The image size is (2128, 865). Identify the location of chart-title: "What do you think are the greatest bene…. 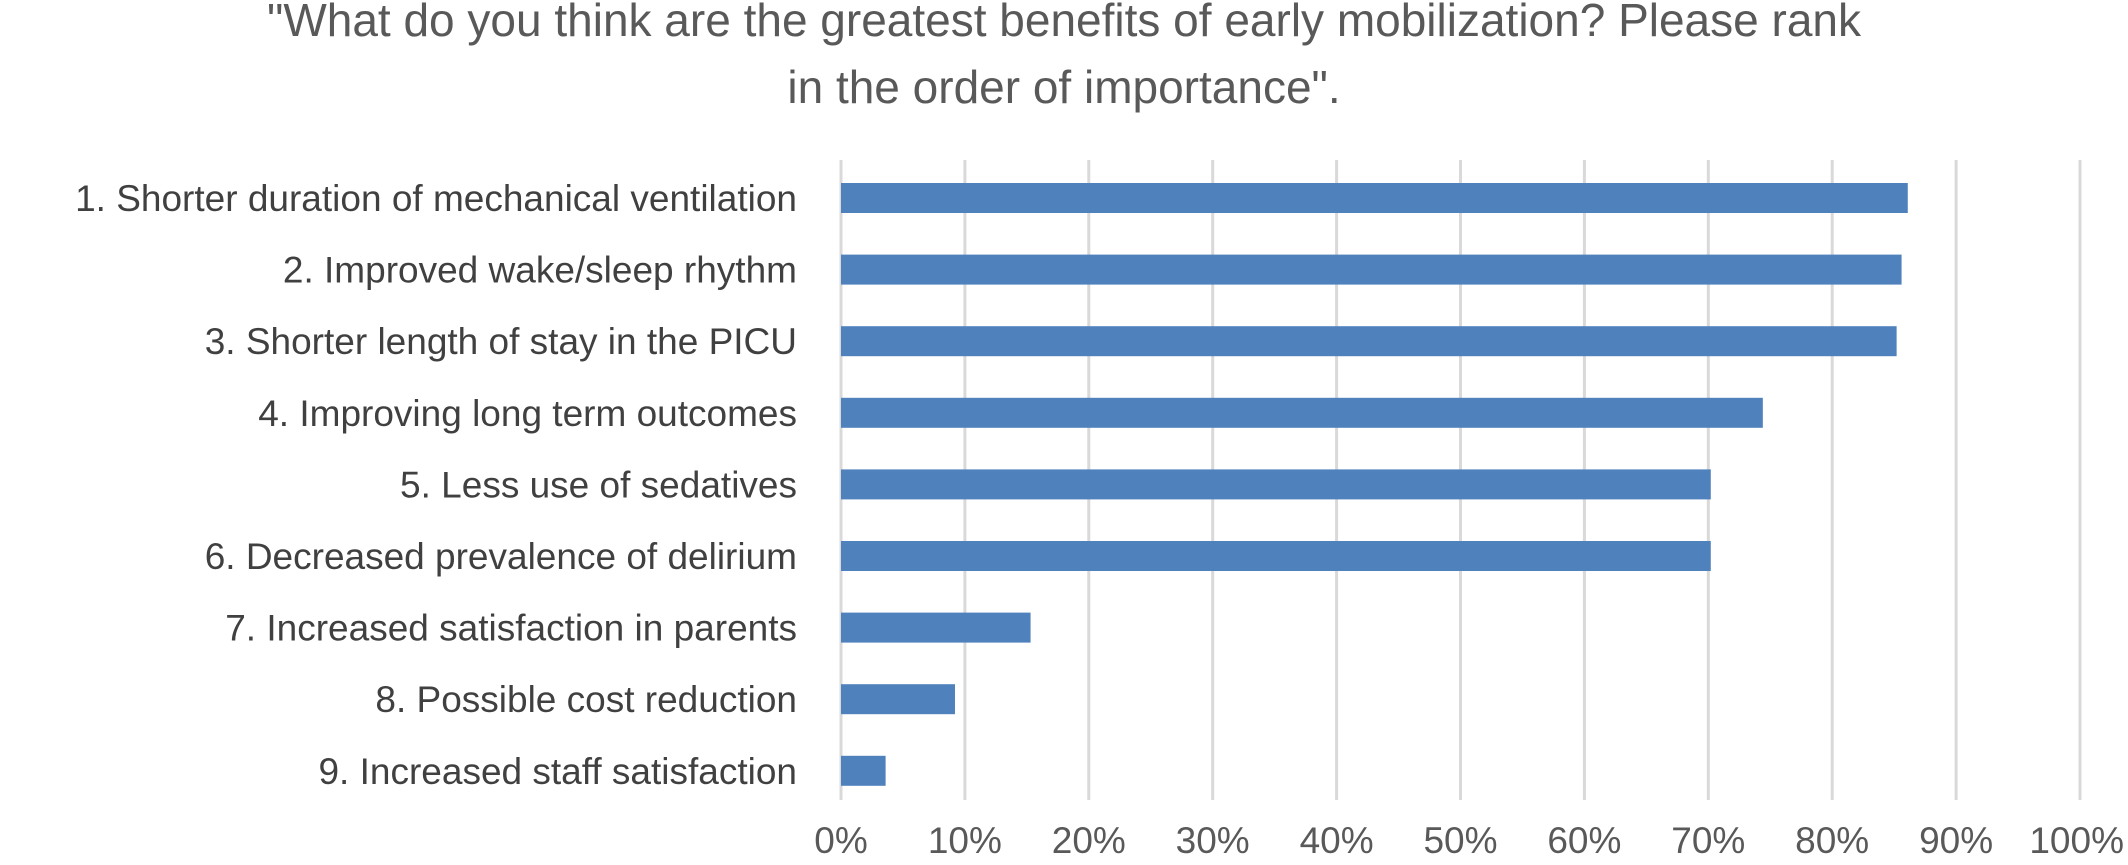
(1064, 56).